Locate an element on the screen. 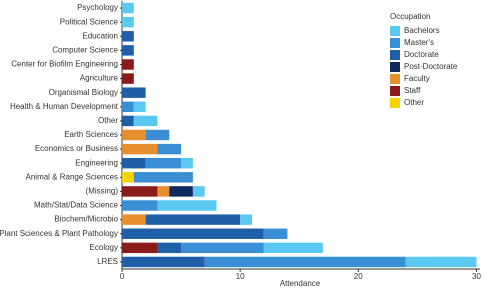 The width and height of the screenshot is (500, 288). y-tick-label: Biochem/Microbio is located at coordinates (86, 219).